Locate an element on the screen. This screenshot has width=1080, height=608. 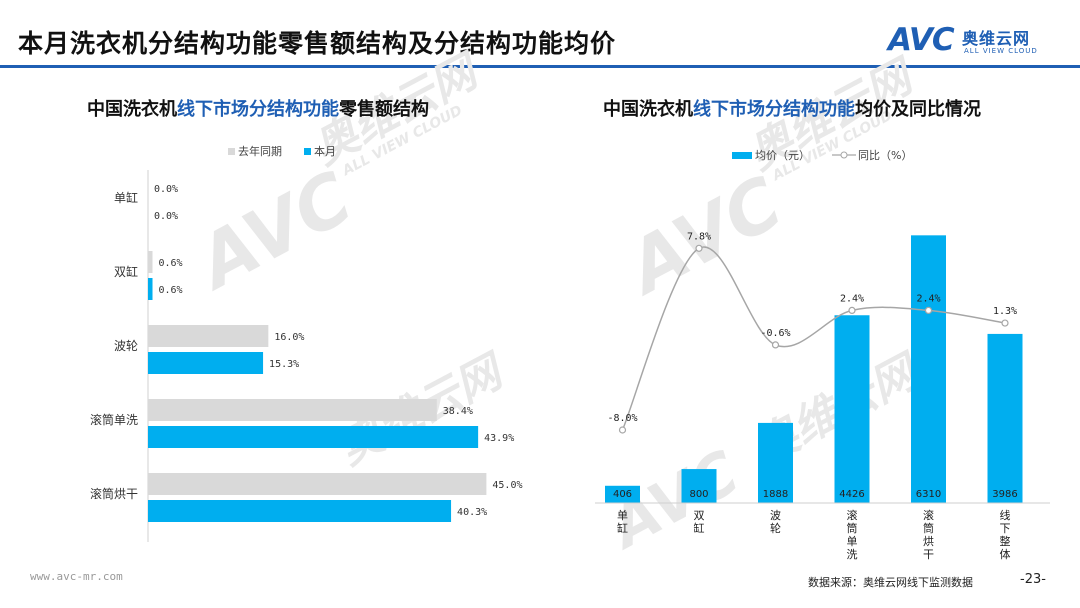
data-label: 45.0% is located at coordinates (507, 485).